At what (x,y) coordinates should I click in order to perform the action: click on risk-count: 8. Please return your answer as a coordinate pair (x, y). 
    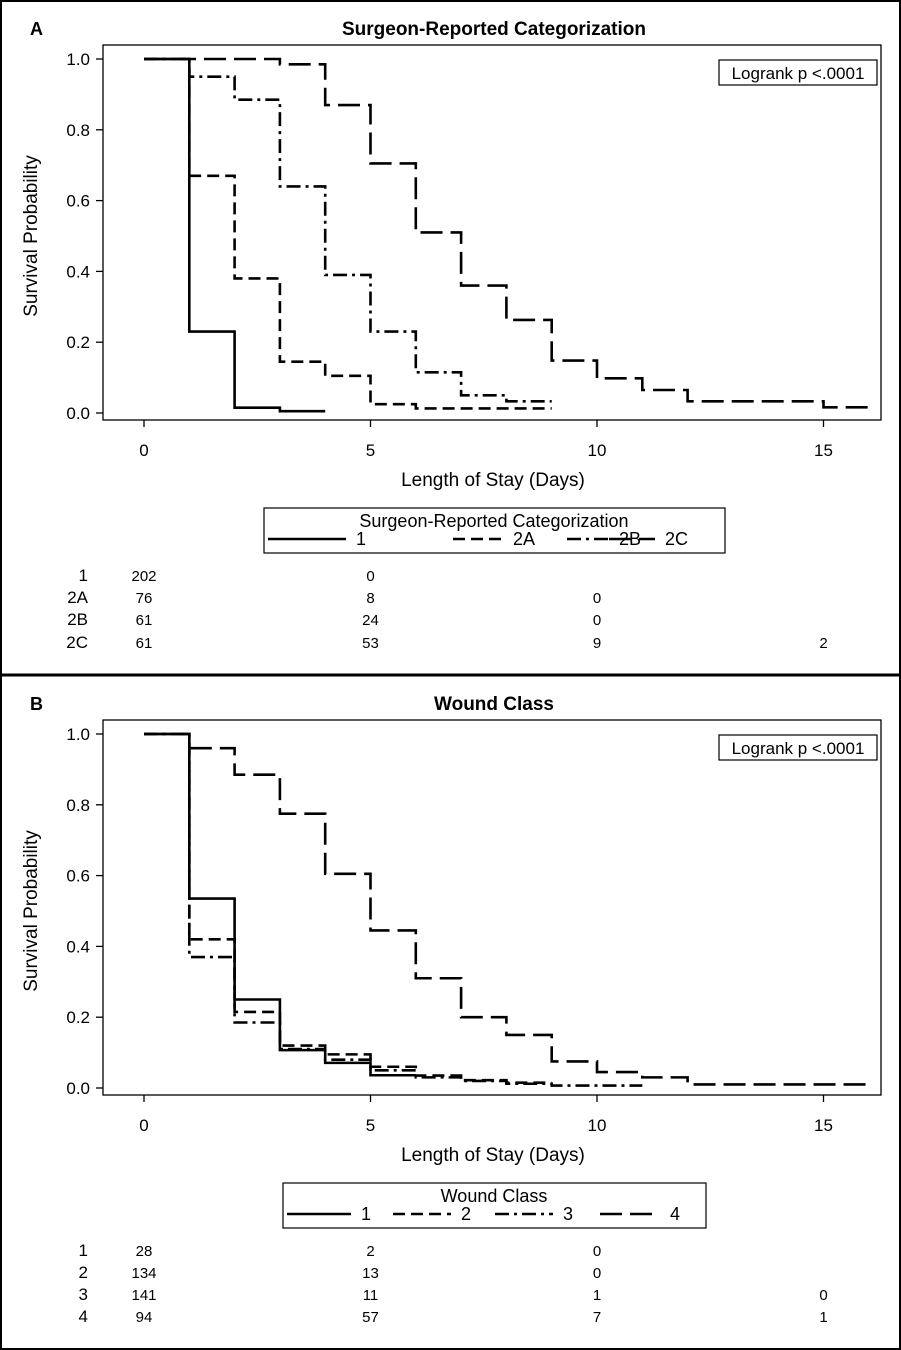
    Looking at the image, I should click on (370, 598).